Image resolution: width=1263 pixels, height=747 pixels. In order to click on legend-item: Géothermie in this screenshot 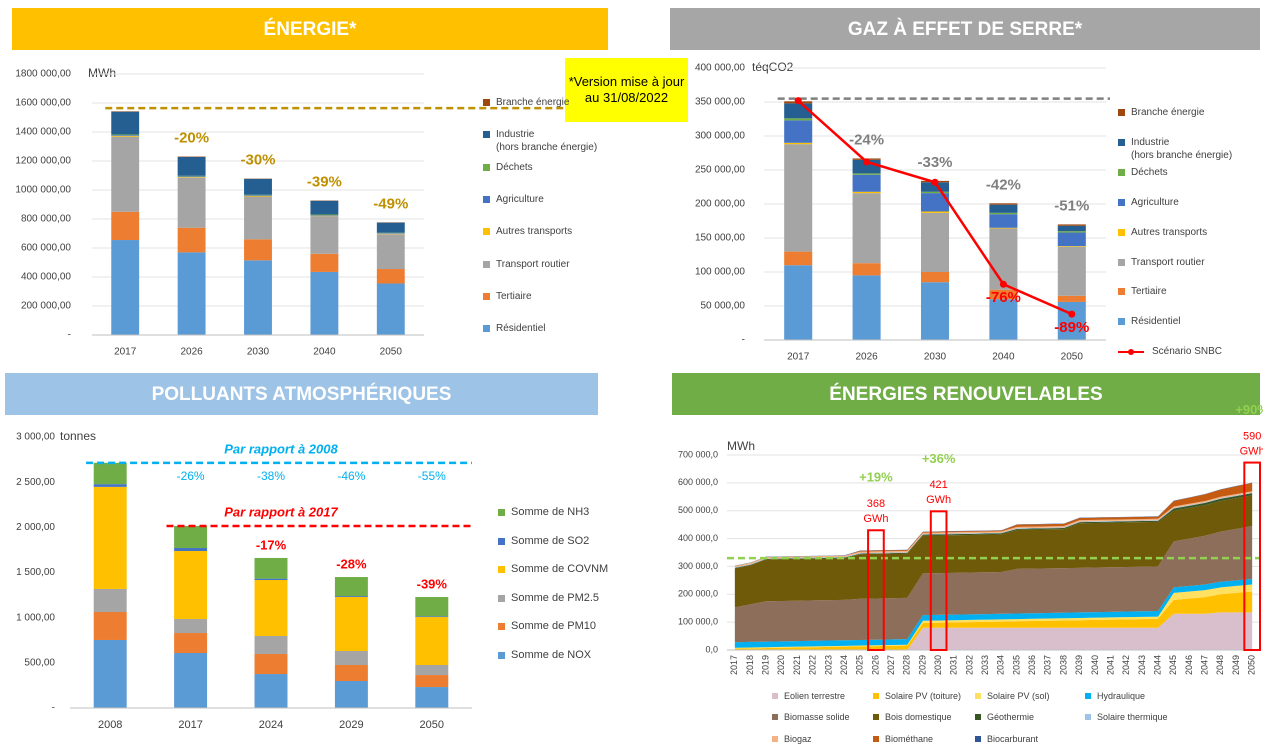, I will do `click(1004, 717)`.